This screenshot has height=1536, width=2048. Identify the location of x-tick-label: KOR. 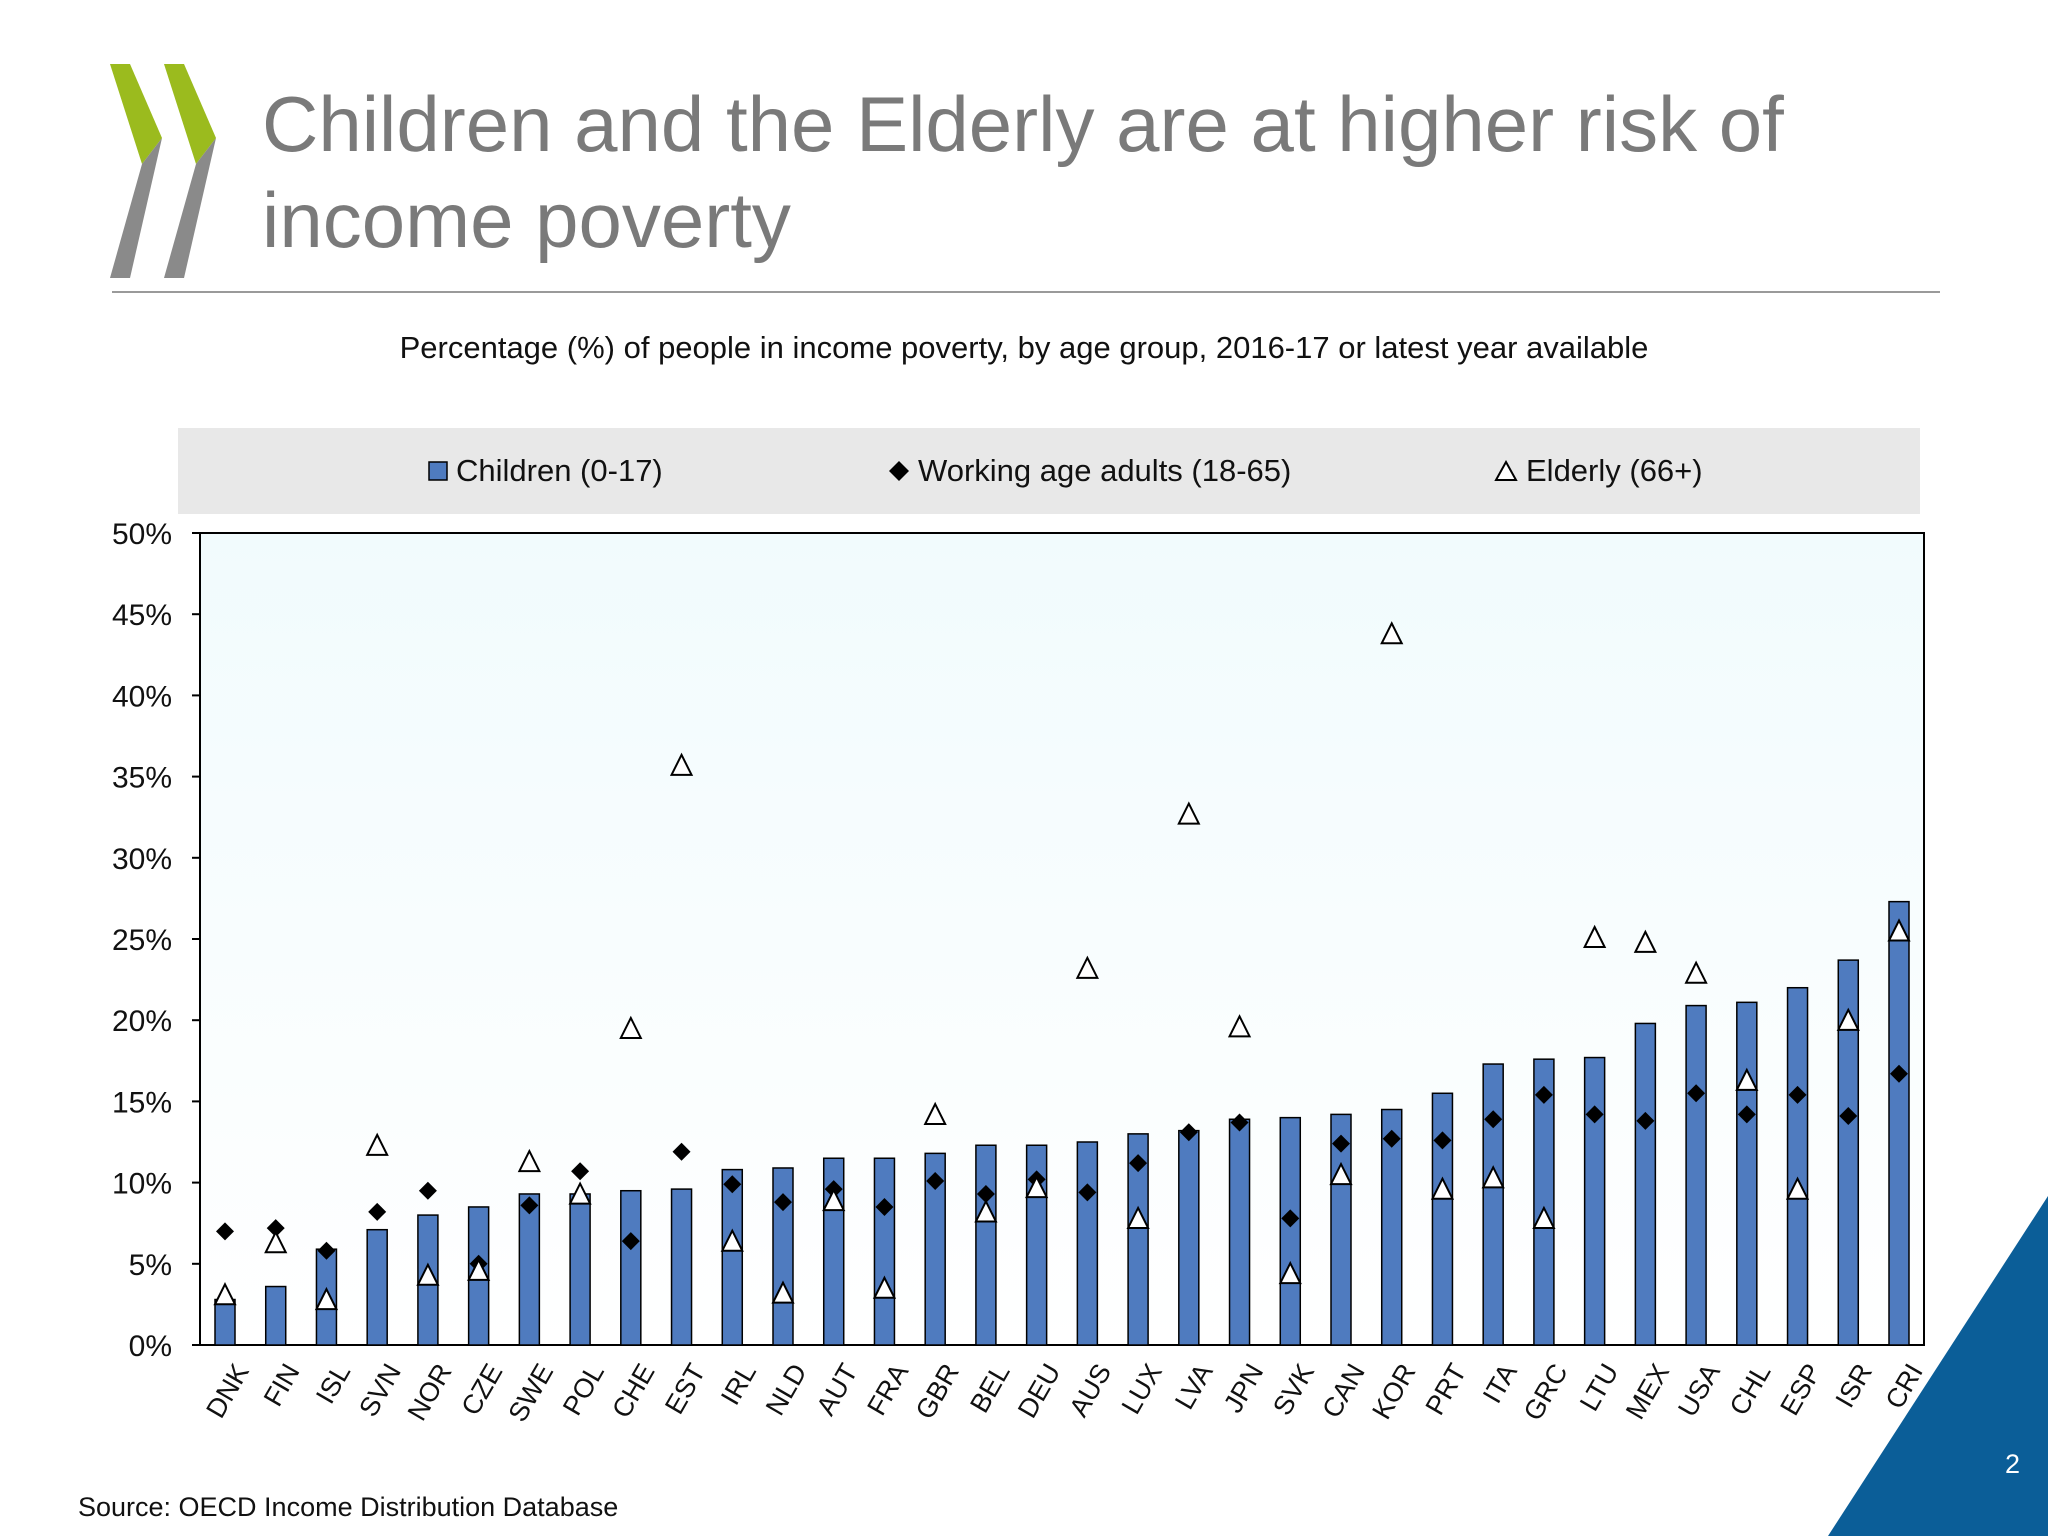
(1393, 1392).